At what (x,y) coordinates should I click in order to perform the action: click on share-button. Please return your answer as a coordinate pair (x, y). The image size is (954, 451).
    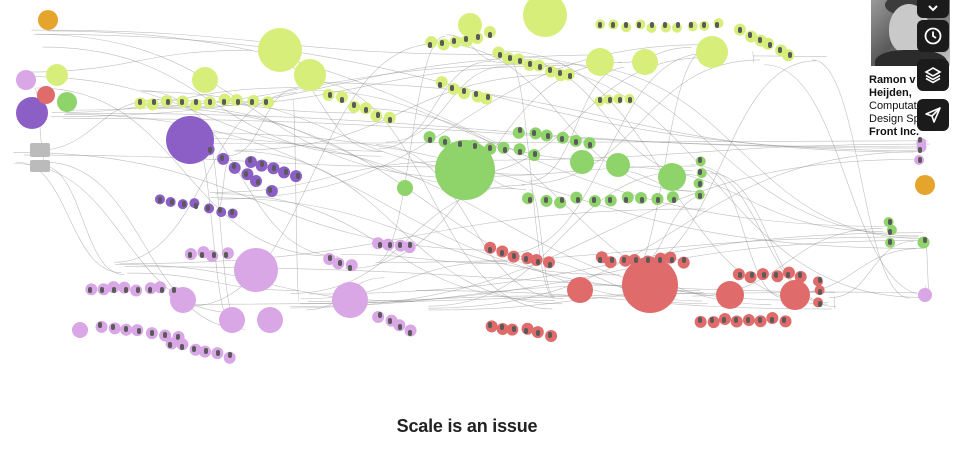
    Looking at the image, I should click on (933, 115).